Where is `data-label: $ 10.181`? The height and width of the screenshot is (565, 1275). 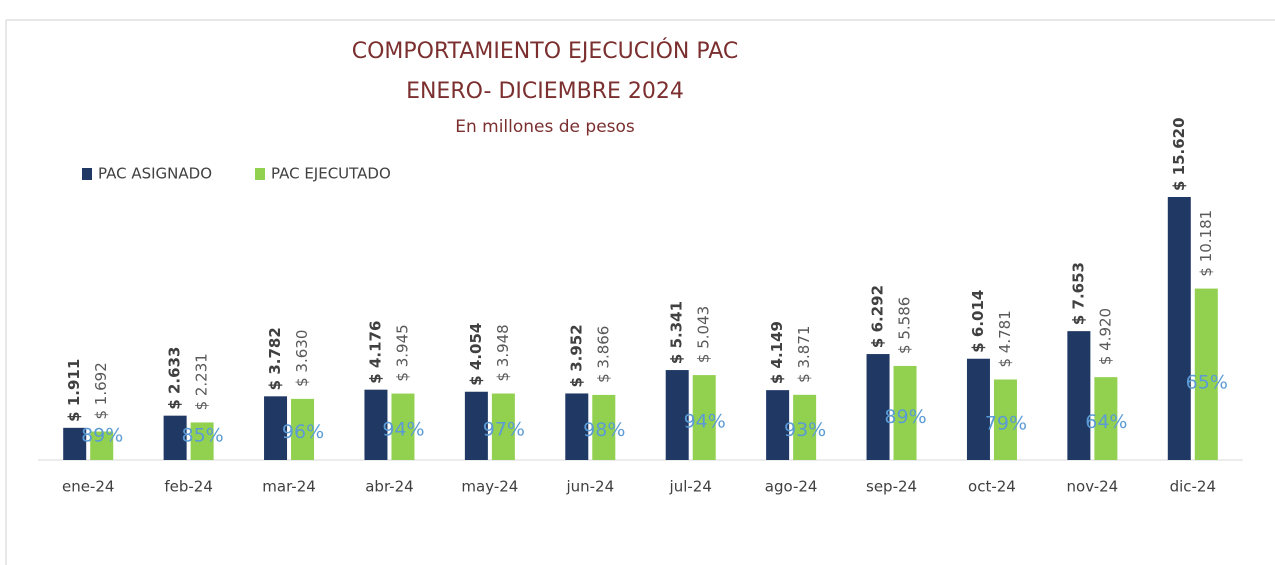
data-label: $ 10.181 is located at coordinates (1206, 243).